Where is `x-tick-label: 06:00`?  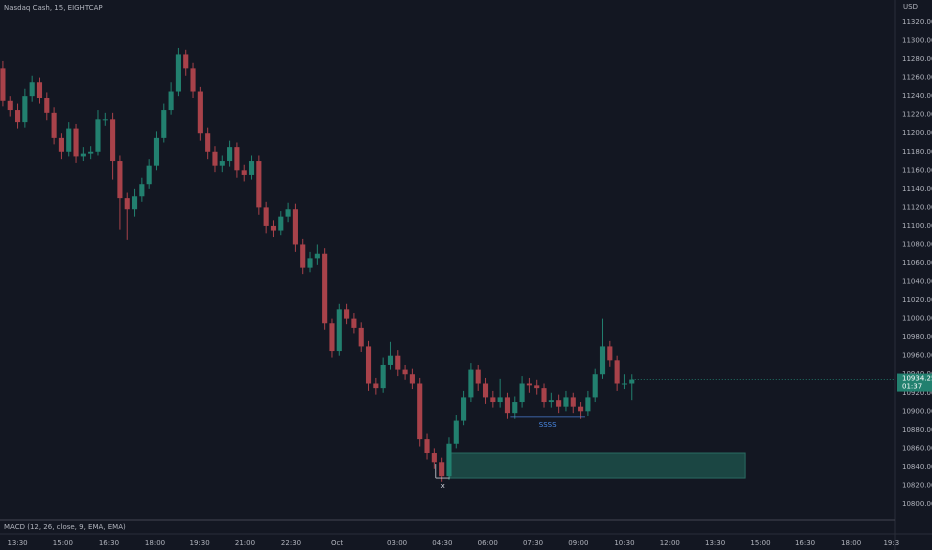
x-tick-label: 06:00 is located at coordinates (488, 543).